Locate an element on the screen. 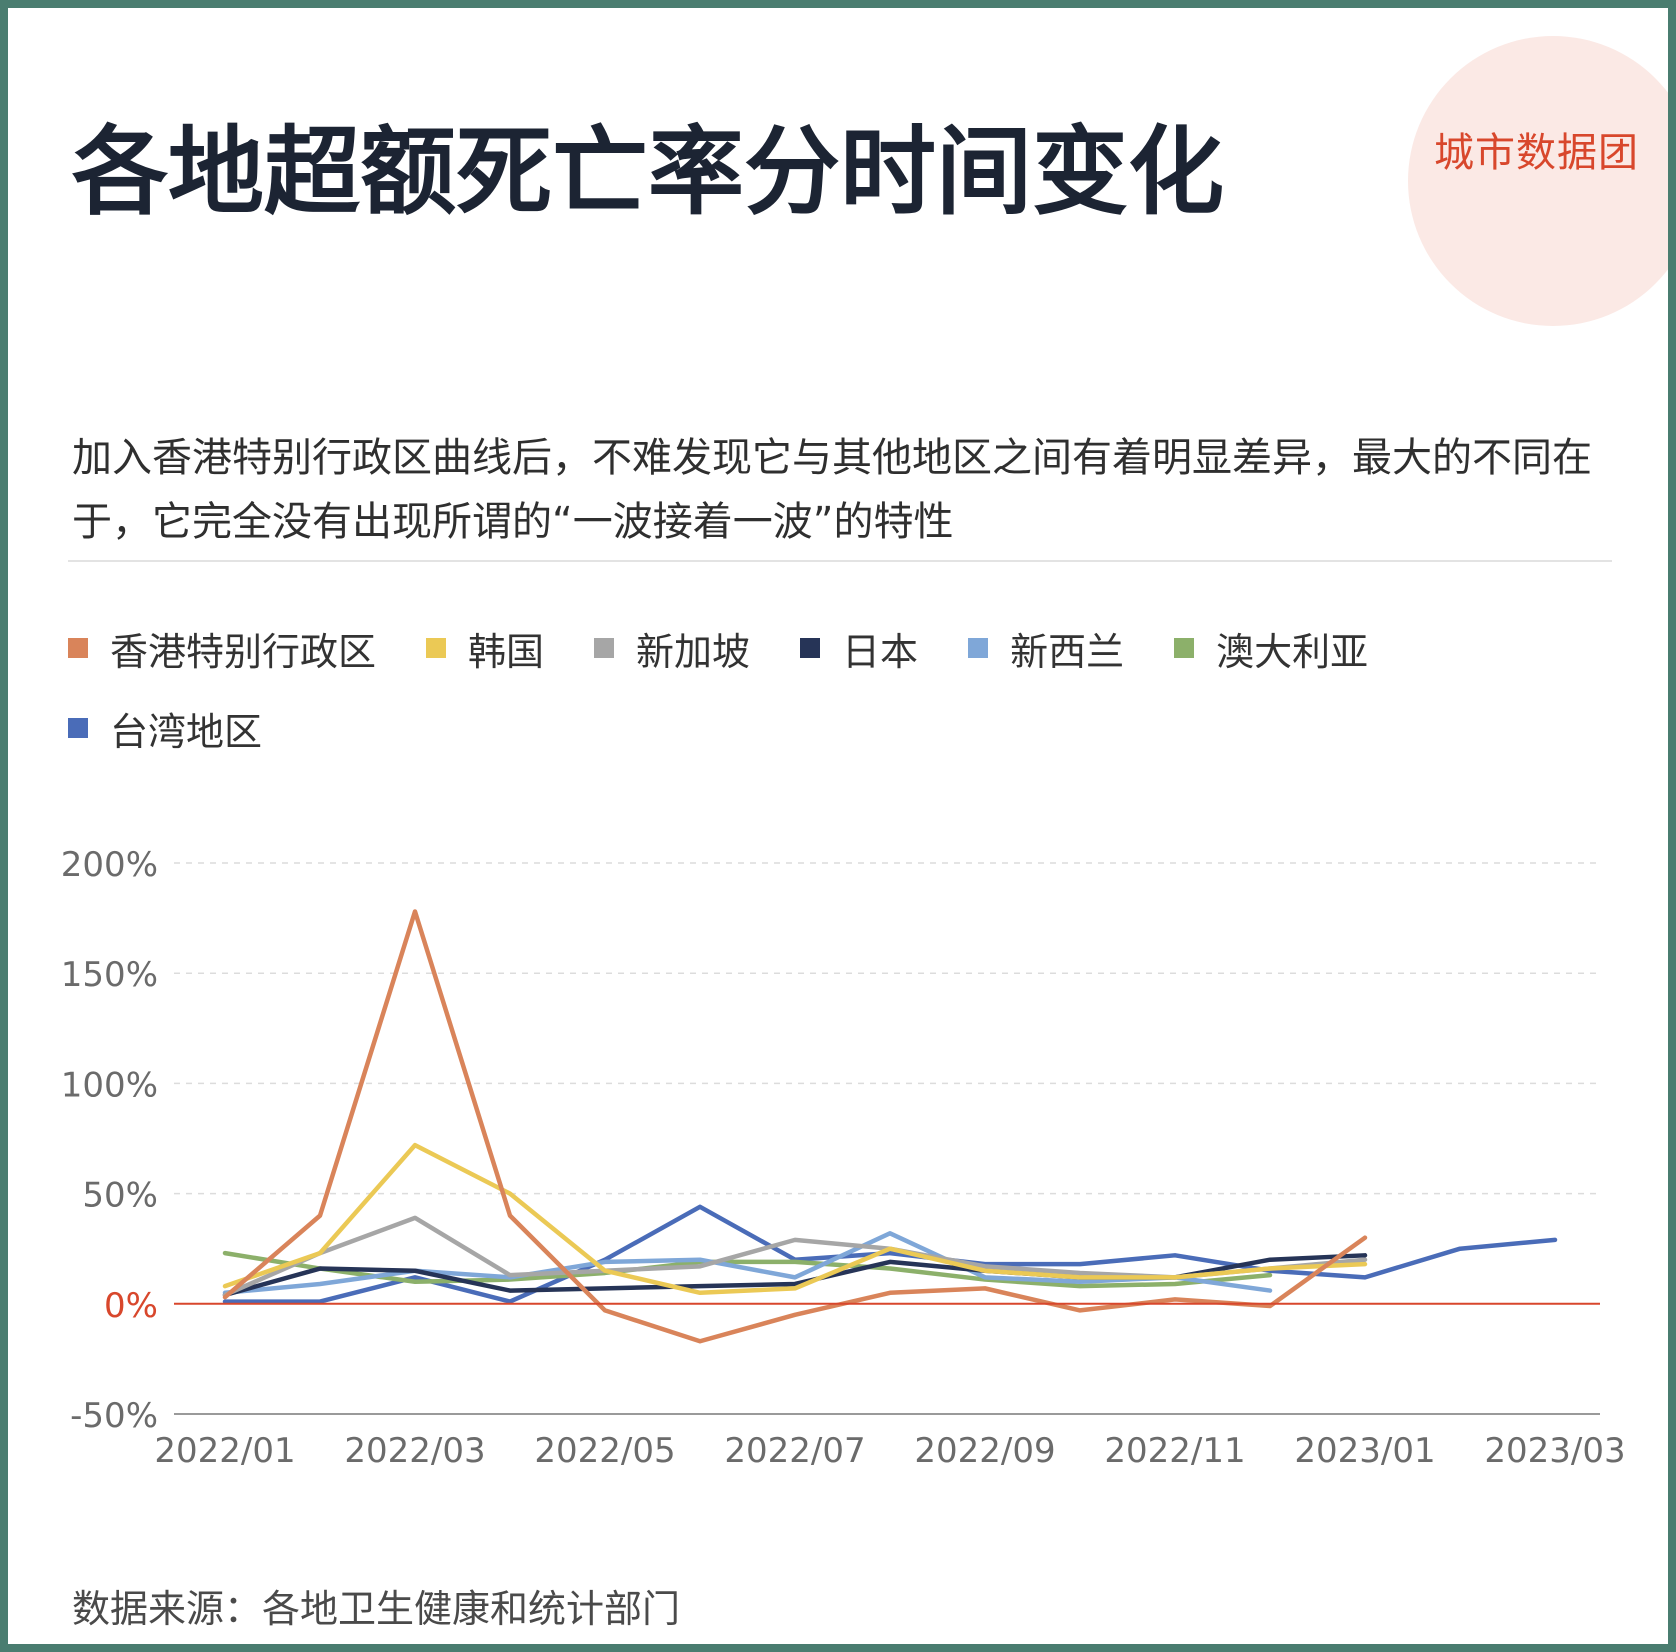 Image resolution: width=1676 pixels, height=1652 pixels. y-tick-label: -50% is located at coordinates (114, 1416).